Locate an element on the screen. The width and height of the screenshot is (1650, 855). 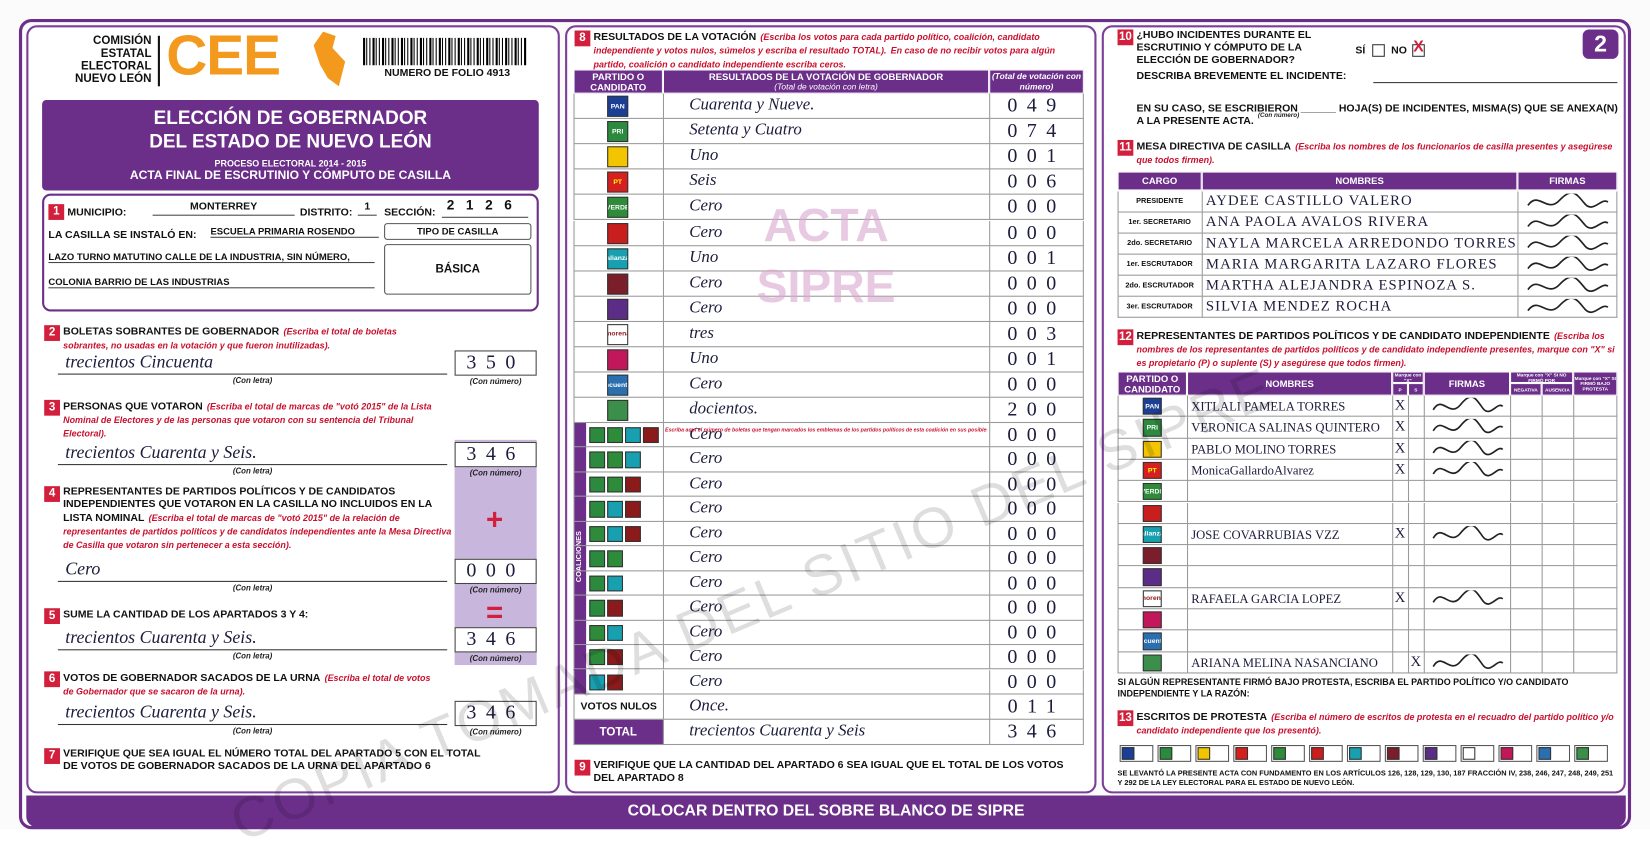
vote-number: 001 is located at coordinates (1036, 156).